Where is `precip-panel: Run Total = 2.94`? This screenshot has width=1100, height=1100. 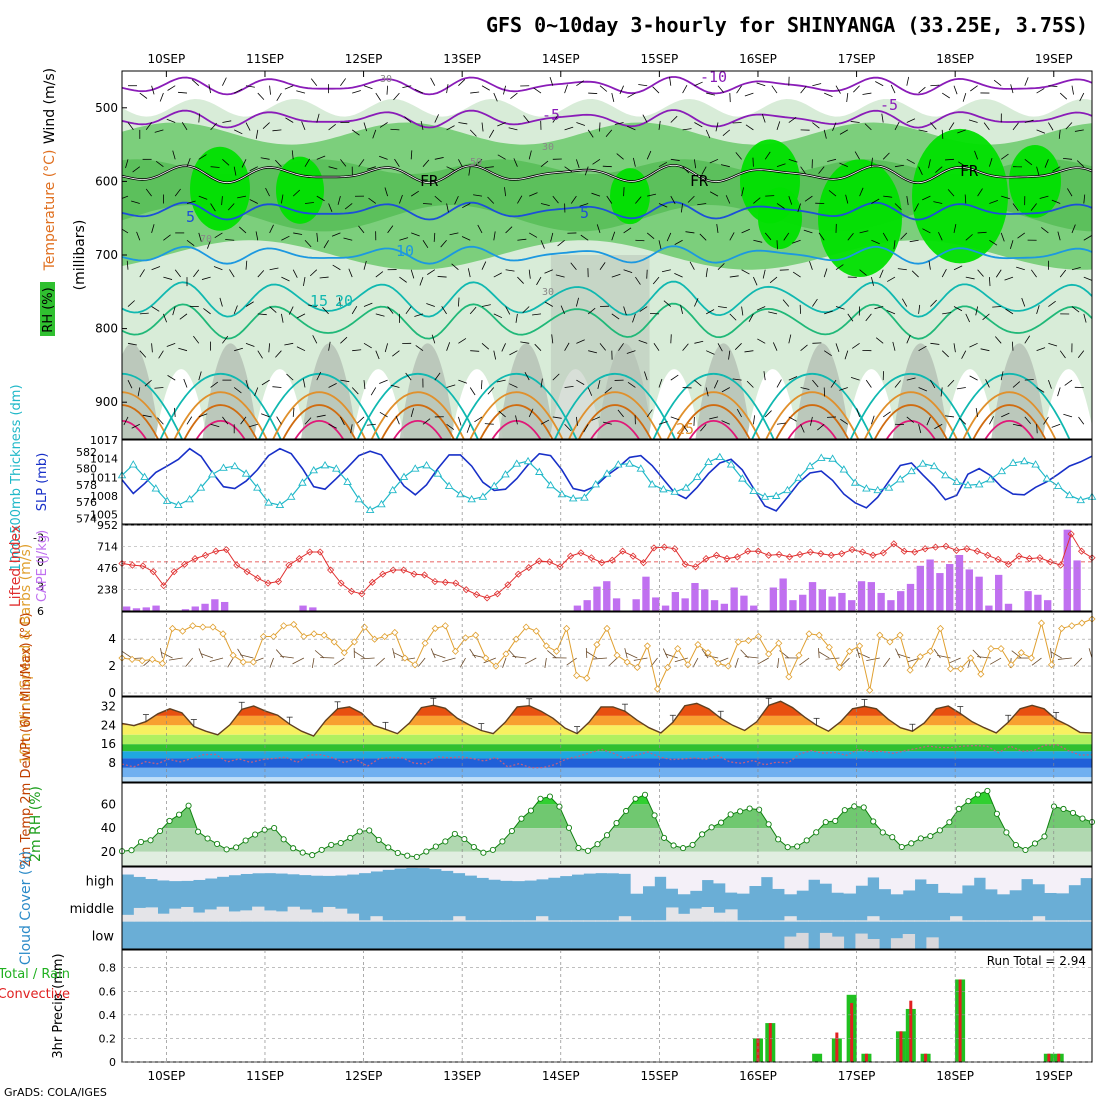
precip-panel: Run Total = 2.94 is located at coordinates (919, 1008).